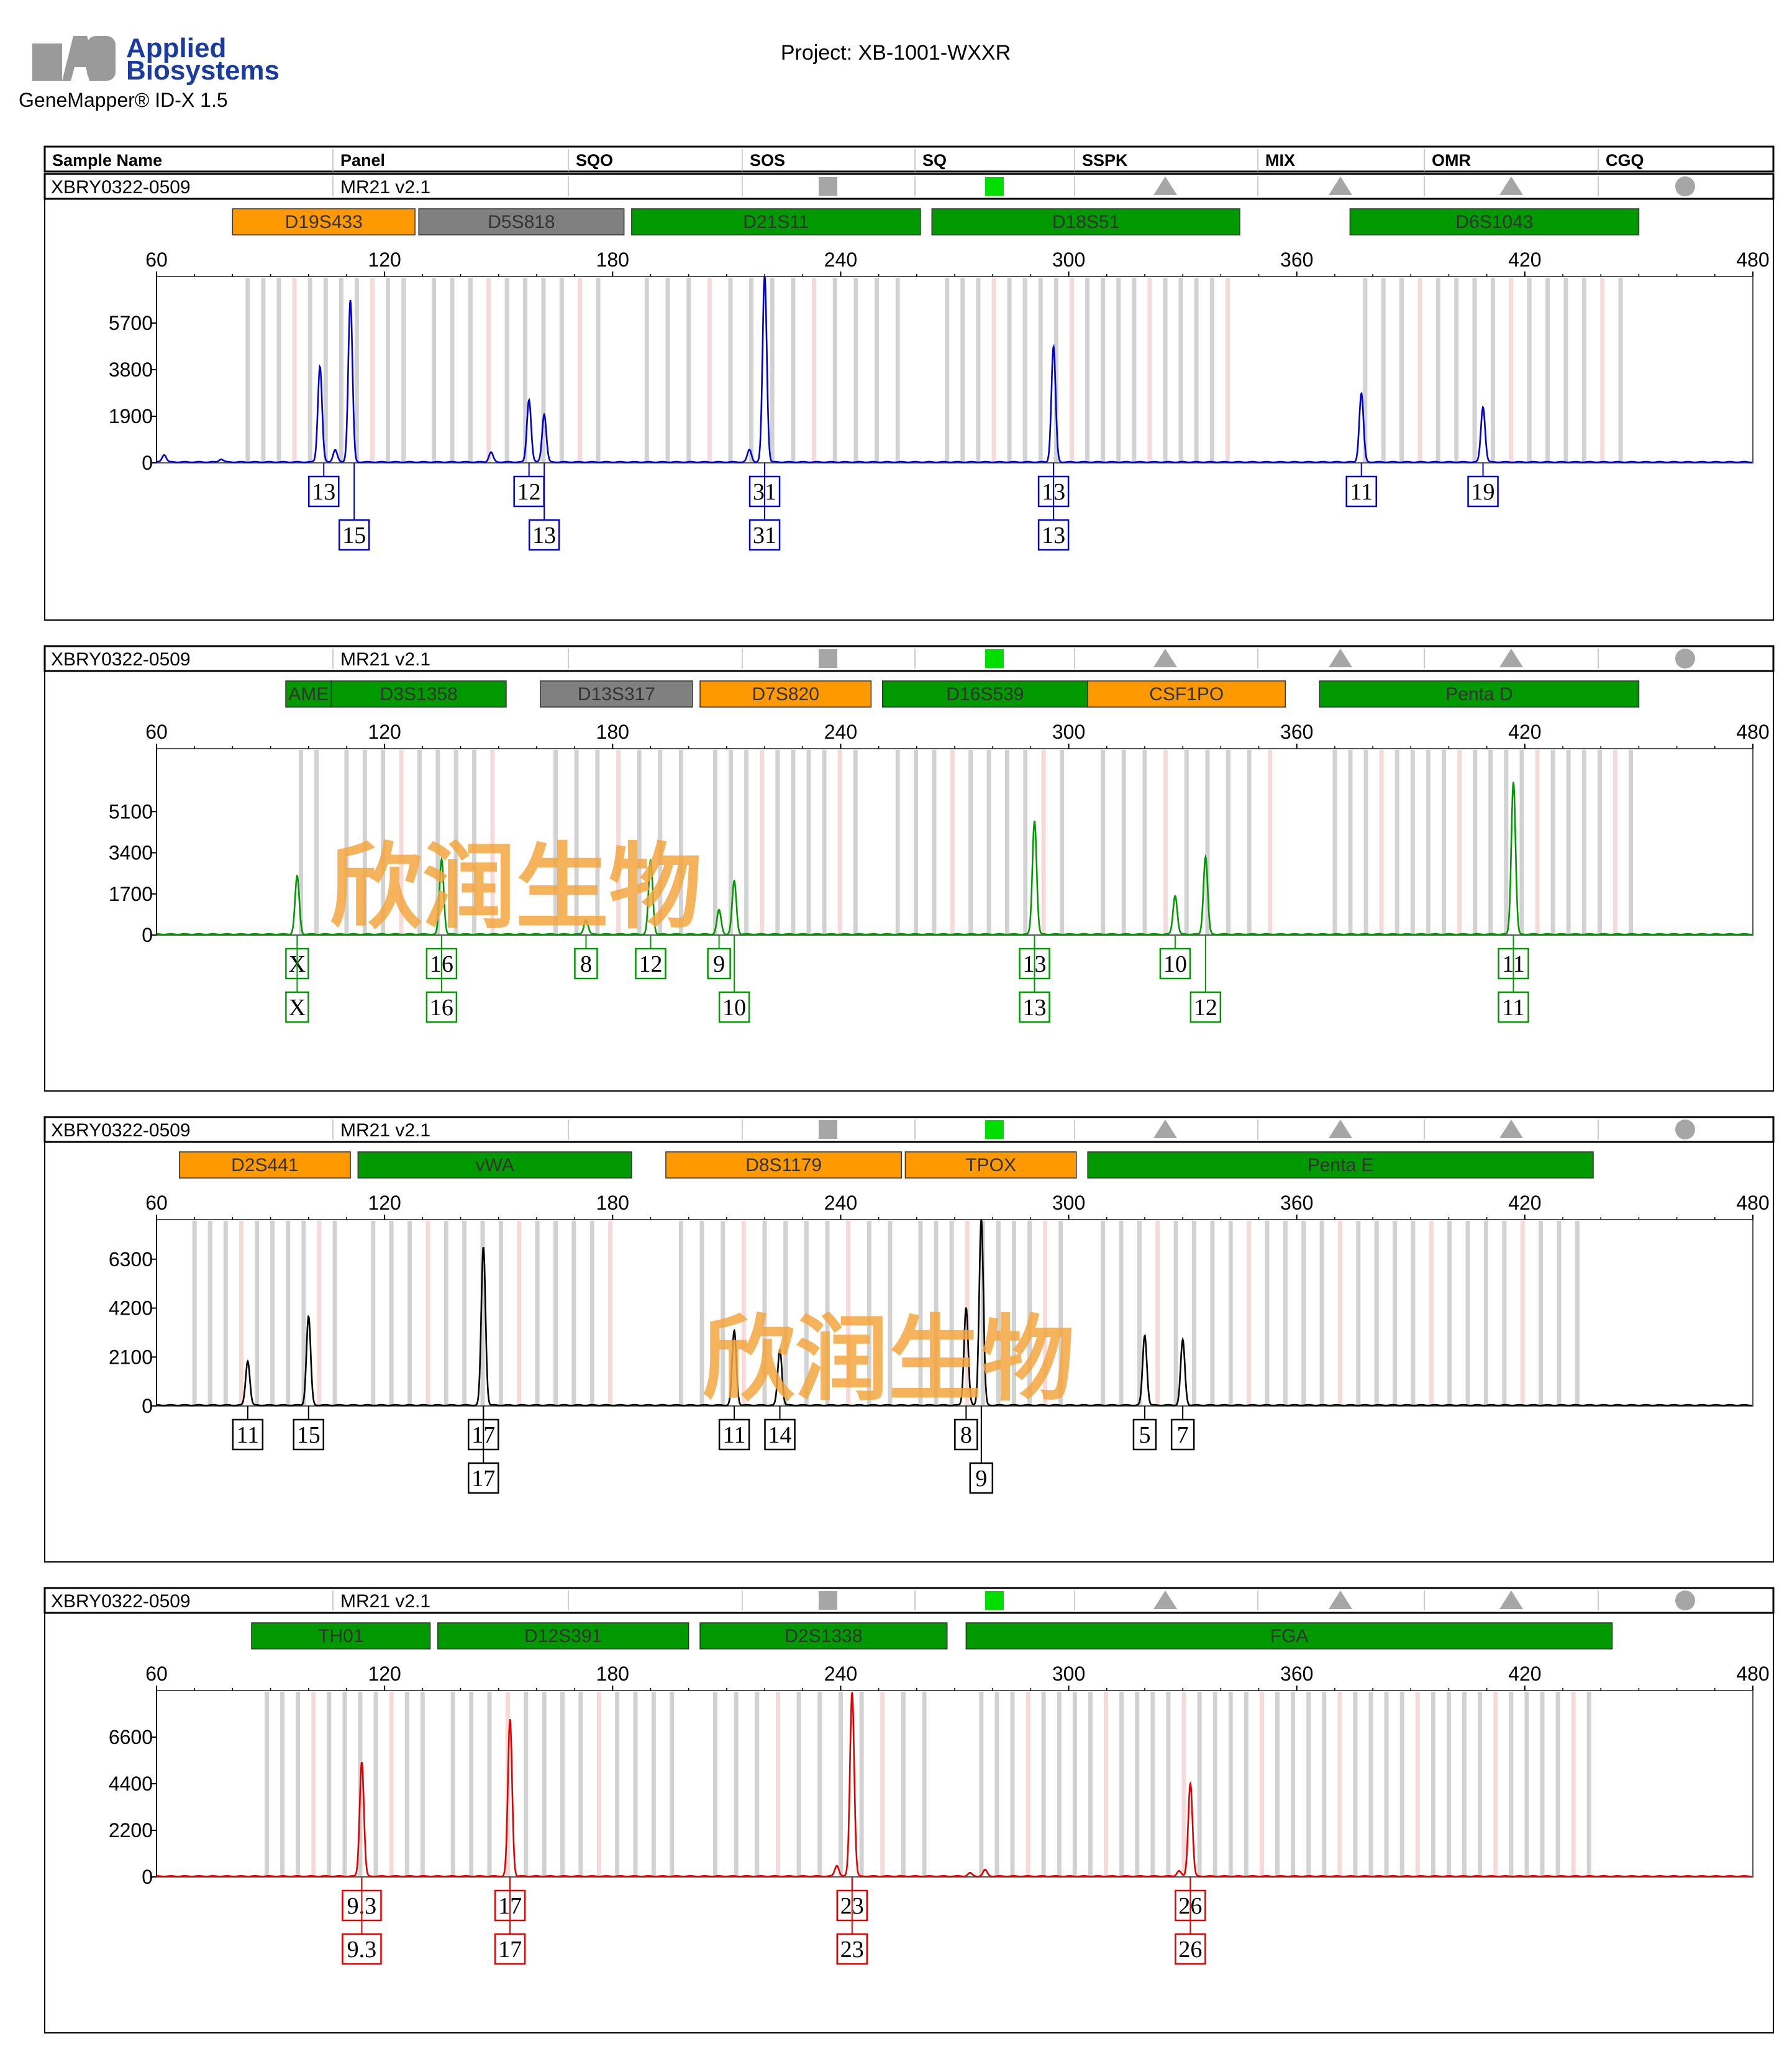  Describe the element at coordinates (521, 222) in the screenshot. I see `marker-label: D5S818` at that location.